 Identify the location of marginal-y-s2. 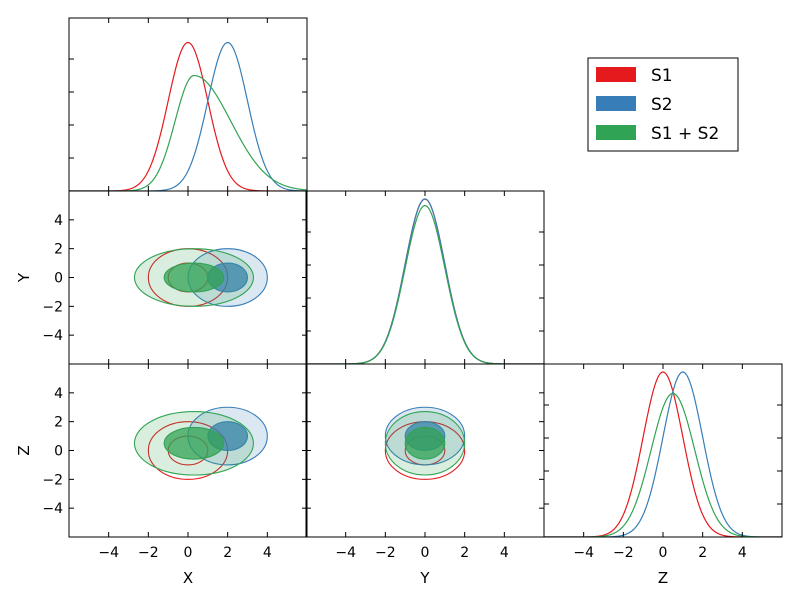
(425, 281).